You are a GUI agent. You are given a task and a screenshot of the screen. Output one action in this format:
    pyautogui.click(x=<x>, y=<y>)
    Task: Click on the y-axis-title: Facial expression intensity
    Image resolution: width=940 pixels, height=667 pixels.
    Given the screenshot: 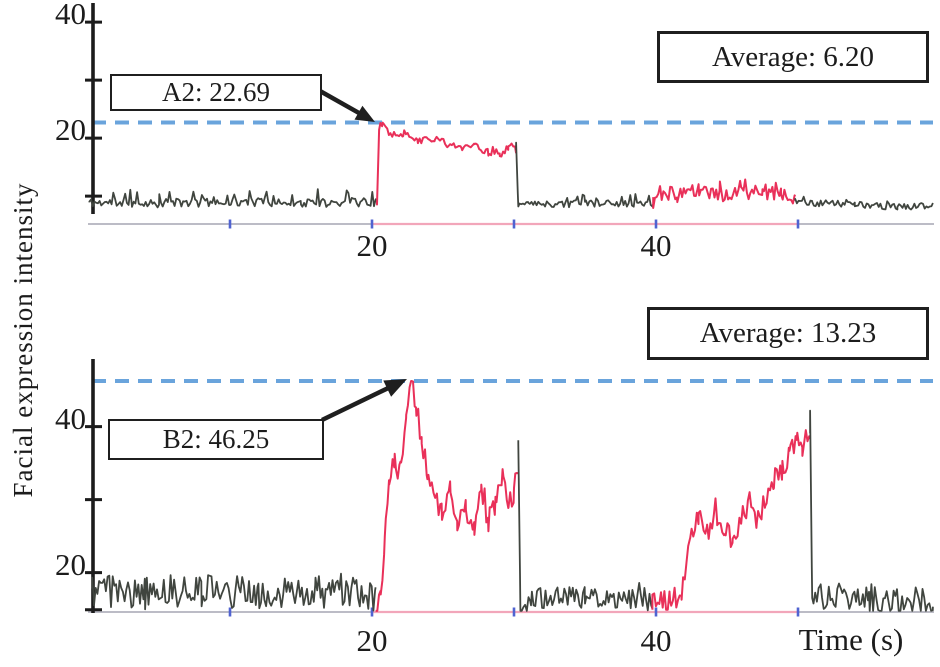 What is the action you would take?
    pyautogui.click(x=23, y=340)
    